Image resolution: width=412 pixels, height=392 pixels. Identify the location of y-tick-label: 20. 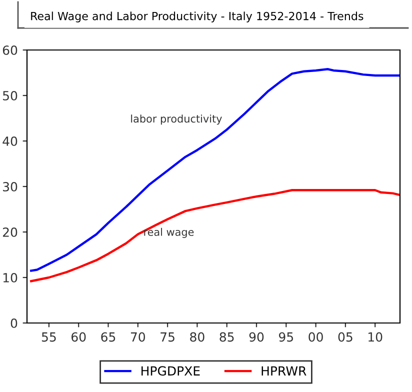
(10, 232).